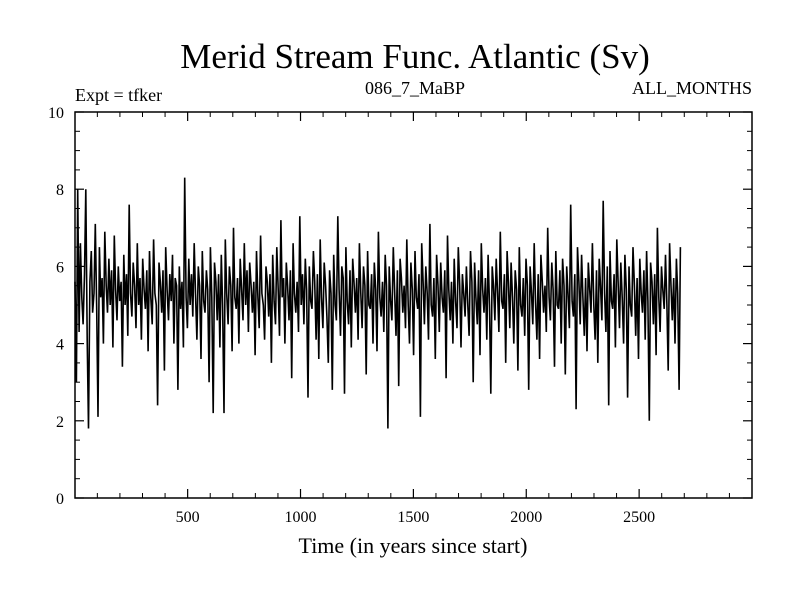 This screenshot has width=800, height=600. Describe the element at coordinates (60, 422) in the screenshot. I see `y-tick-label: 2` at that location.